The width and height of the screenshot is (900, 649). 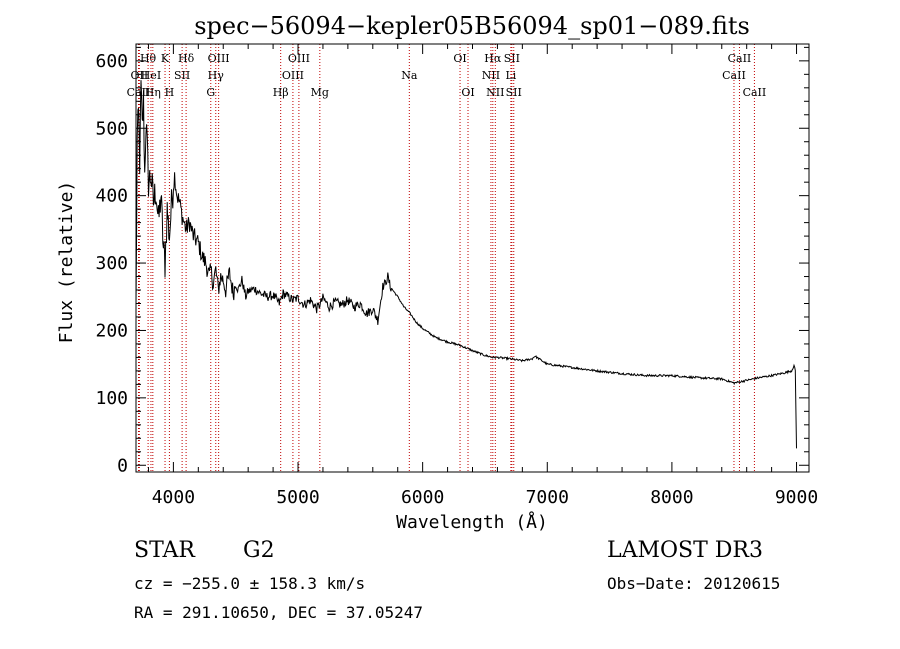 What do you see at coordinates (111, 263) in the screenshot?
I see `y-tick-label: 300` at bounding box center [111, 263].